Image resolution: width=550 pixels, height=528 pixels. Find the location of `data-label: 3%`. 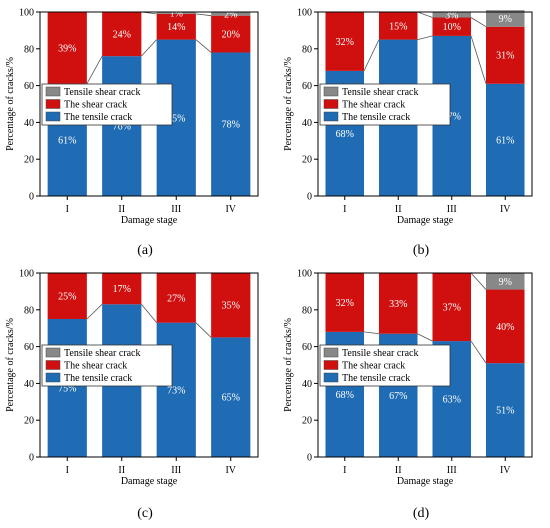

data-label: 3% is located at coordinates (451, 15).